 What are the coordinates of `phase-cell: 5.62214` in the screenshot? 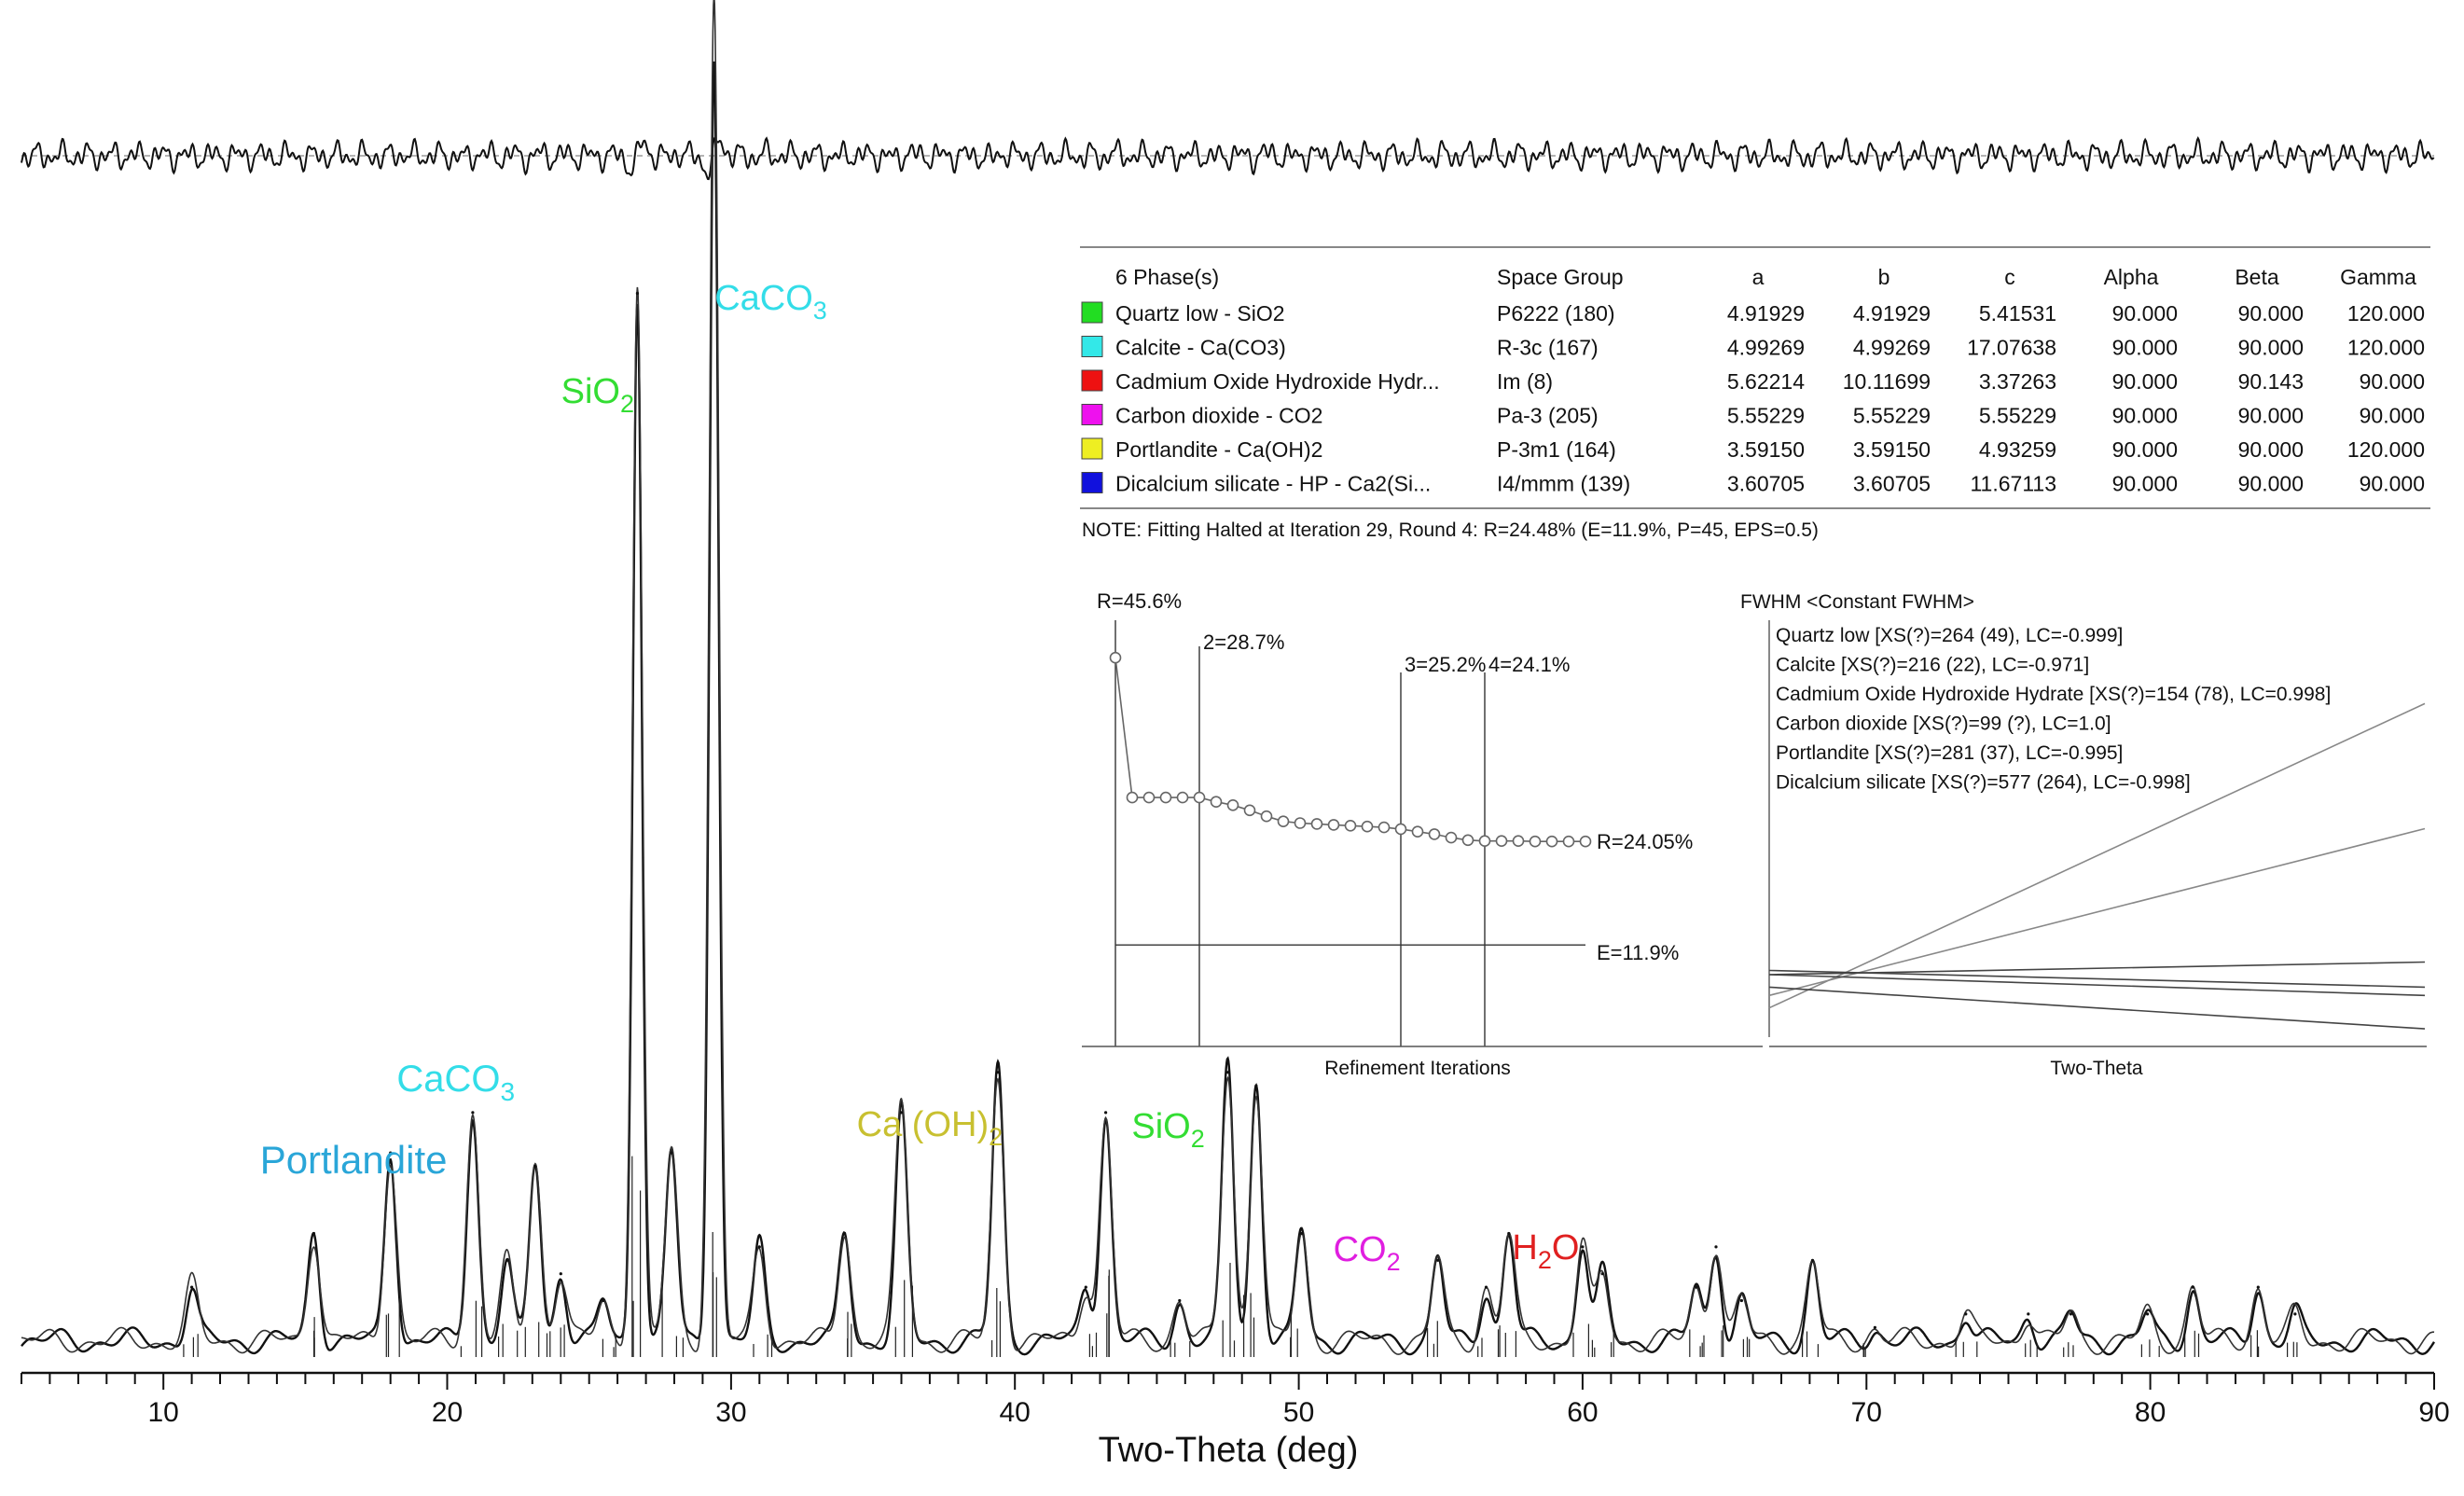 It's located at (1766, 381).